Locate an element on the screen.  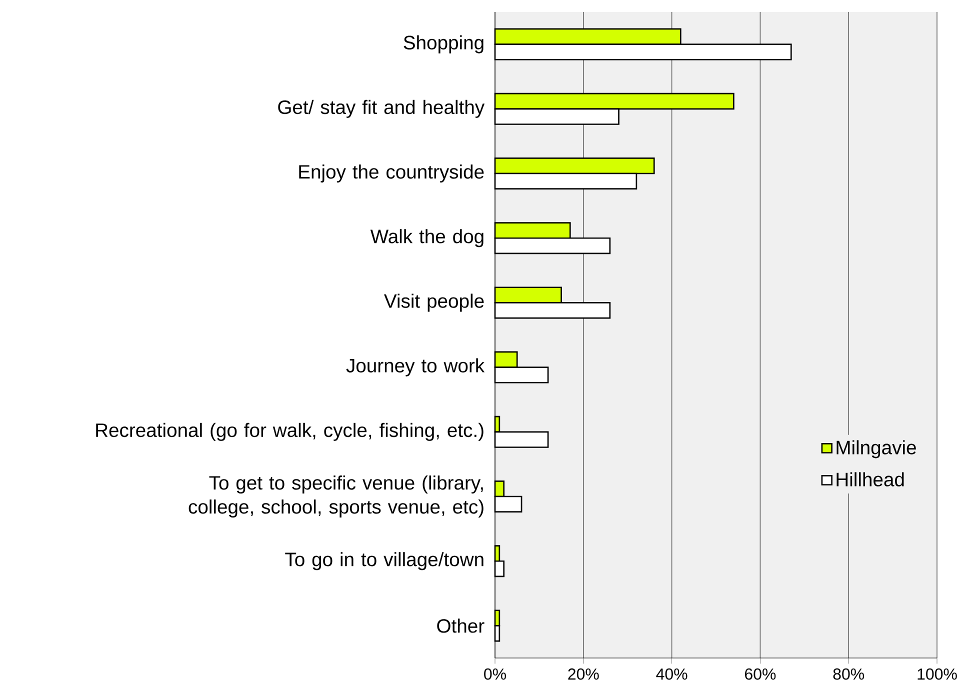
y-tick-label: Shopping is located at coordinates (444, 44).